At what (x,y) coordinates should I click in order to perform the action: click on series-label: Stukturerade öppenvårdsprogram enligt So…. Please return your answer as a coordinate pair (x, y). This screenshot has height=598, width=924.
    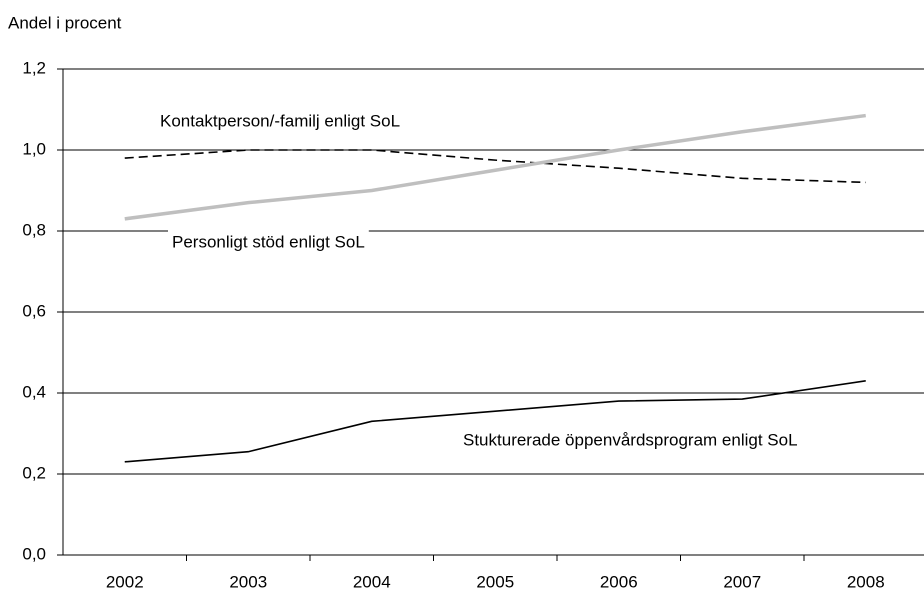
    Looking at the image, I should click on (630, 439).